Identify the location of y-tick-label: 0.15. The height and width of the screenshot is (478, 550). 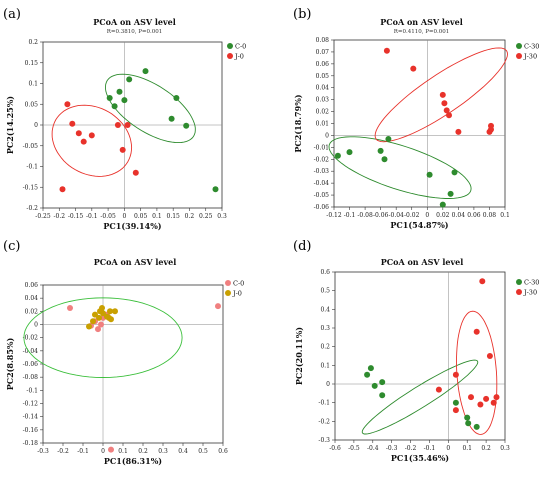
(32, 63).